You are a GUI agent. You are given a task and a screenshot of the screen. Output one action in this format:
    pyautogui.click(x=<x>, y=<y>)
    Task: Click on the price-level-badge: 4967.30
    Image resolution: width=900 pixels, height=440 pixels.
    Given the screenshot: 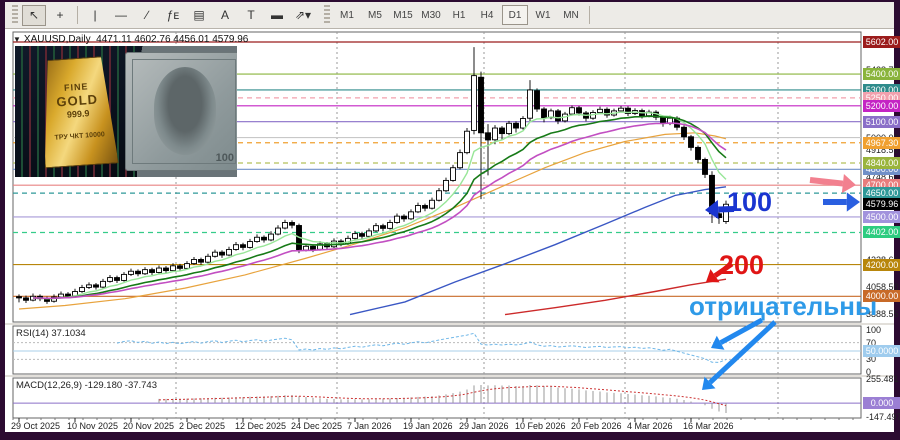 What is the action you would take?
    pyautogui.click(x=881, y=142)
    